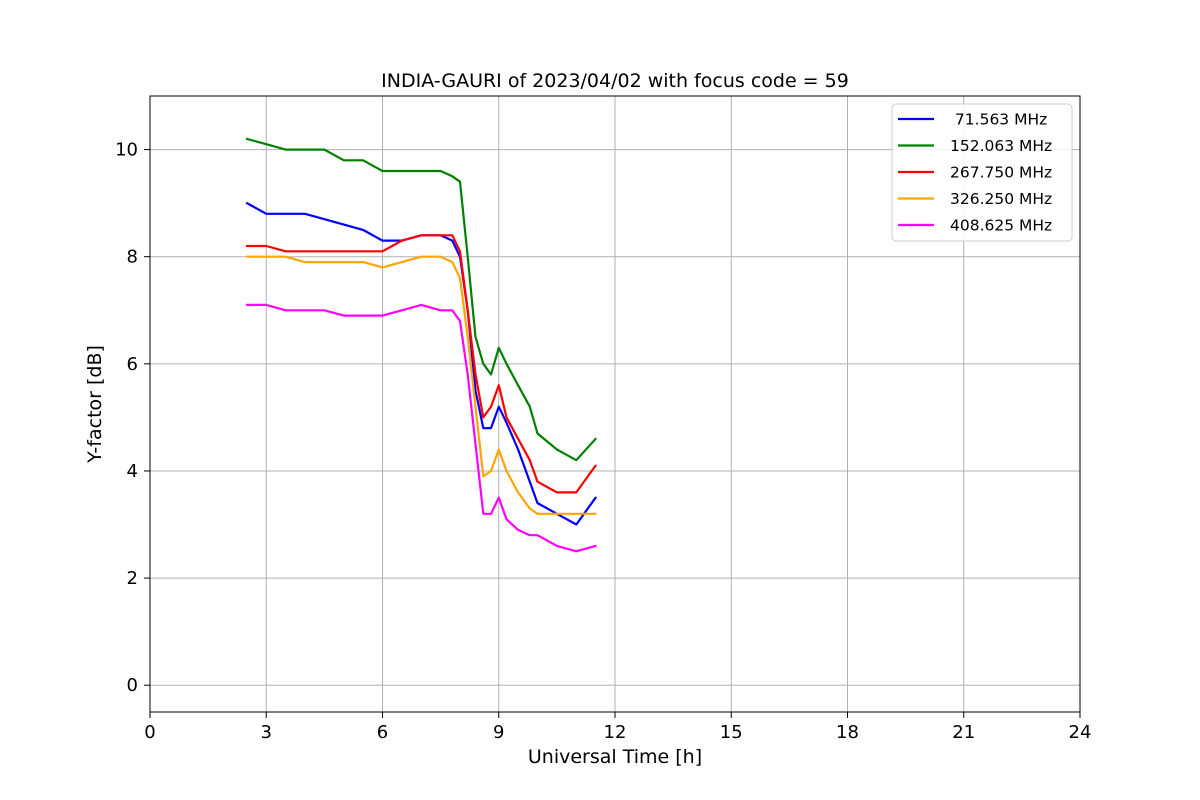 The height and width of the screenshot is (800, 1200). Describe the element at coordinates (615, 732) in the screenshot. I see `x-tick-label: 12` at that location.